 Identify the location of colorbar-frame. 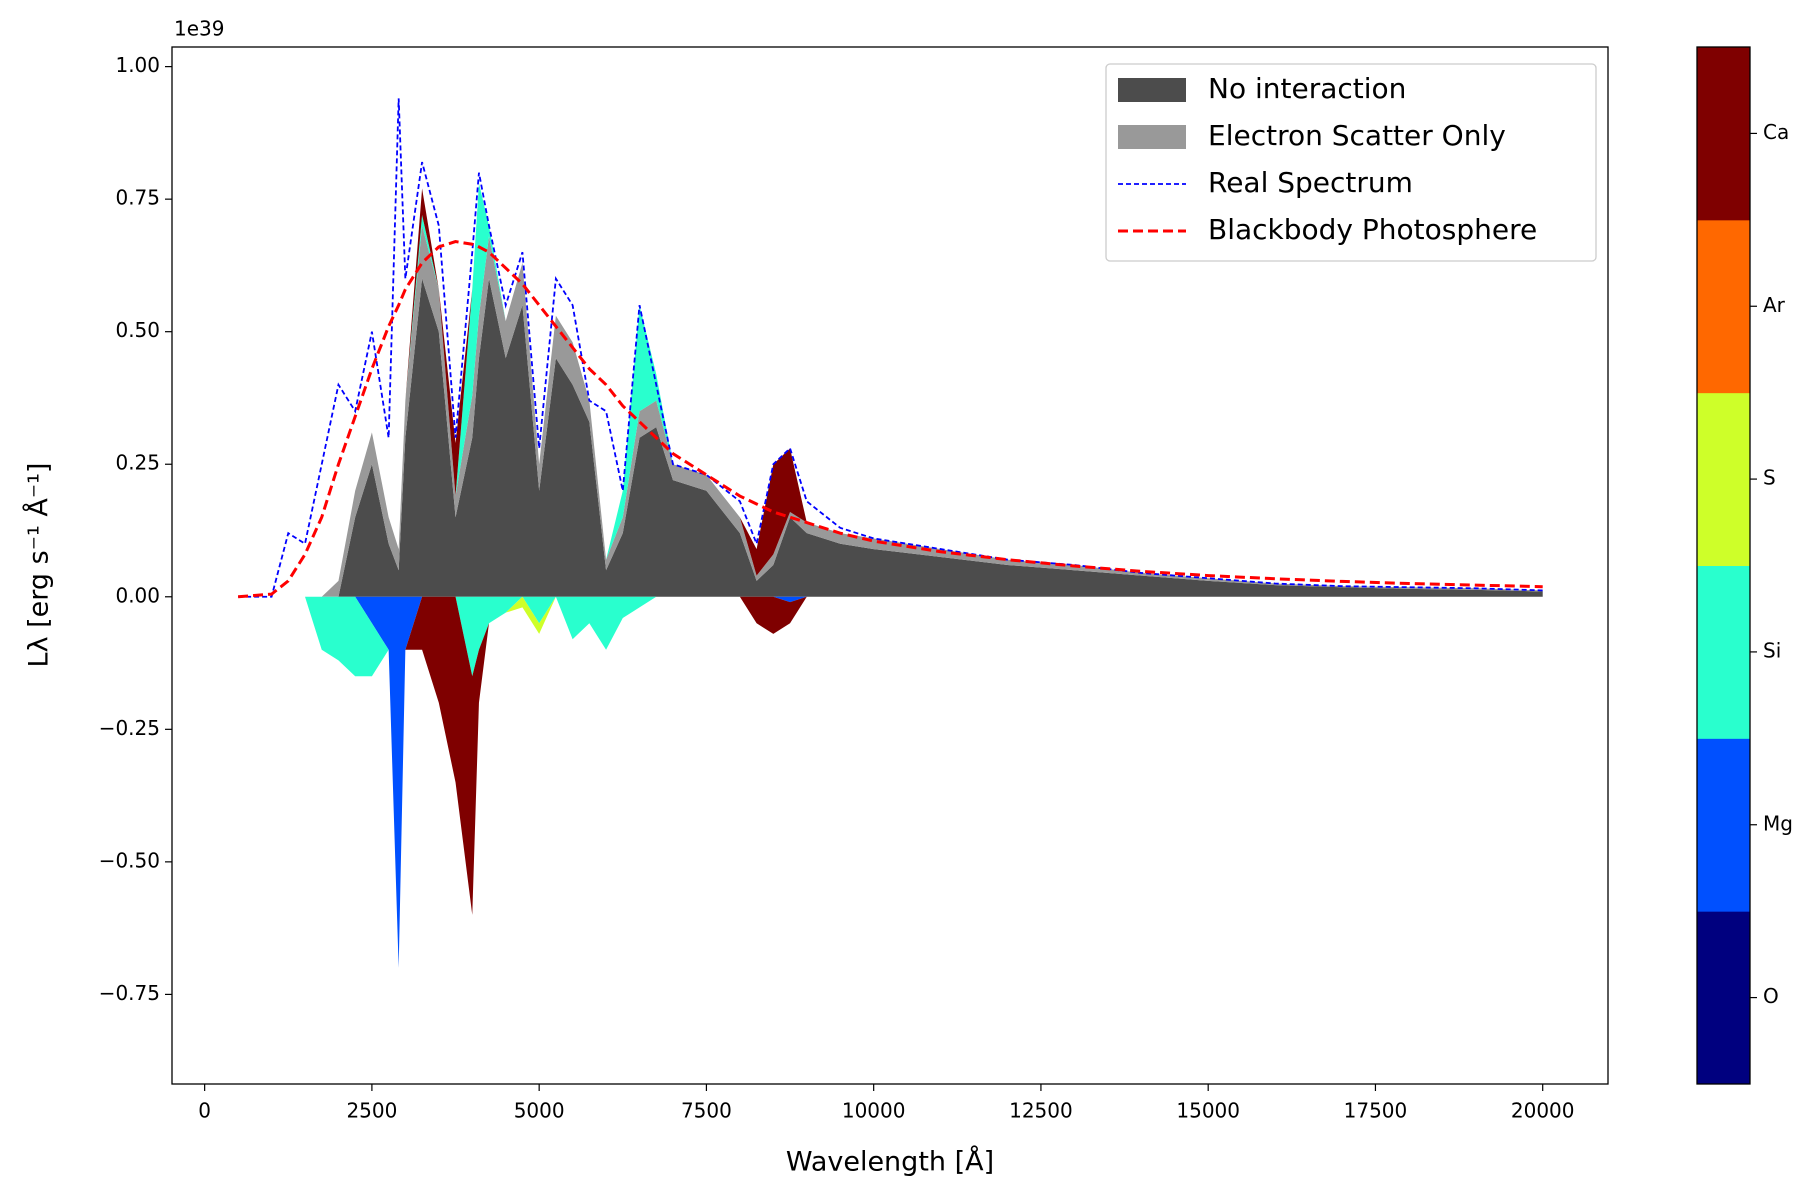
(1723, 565).